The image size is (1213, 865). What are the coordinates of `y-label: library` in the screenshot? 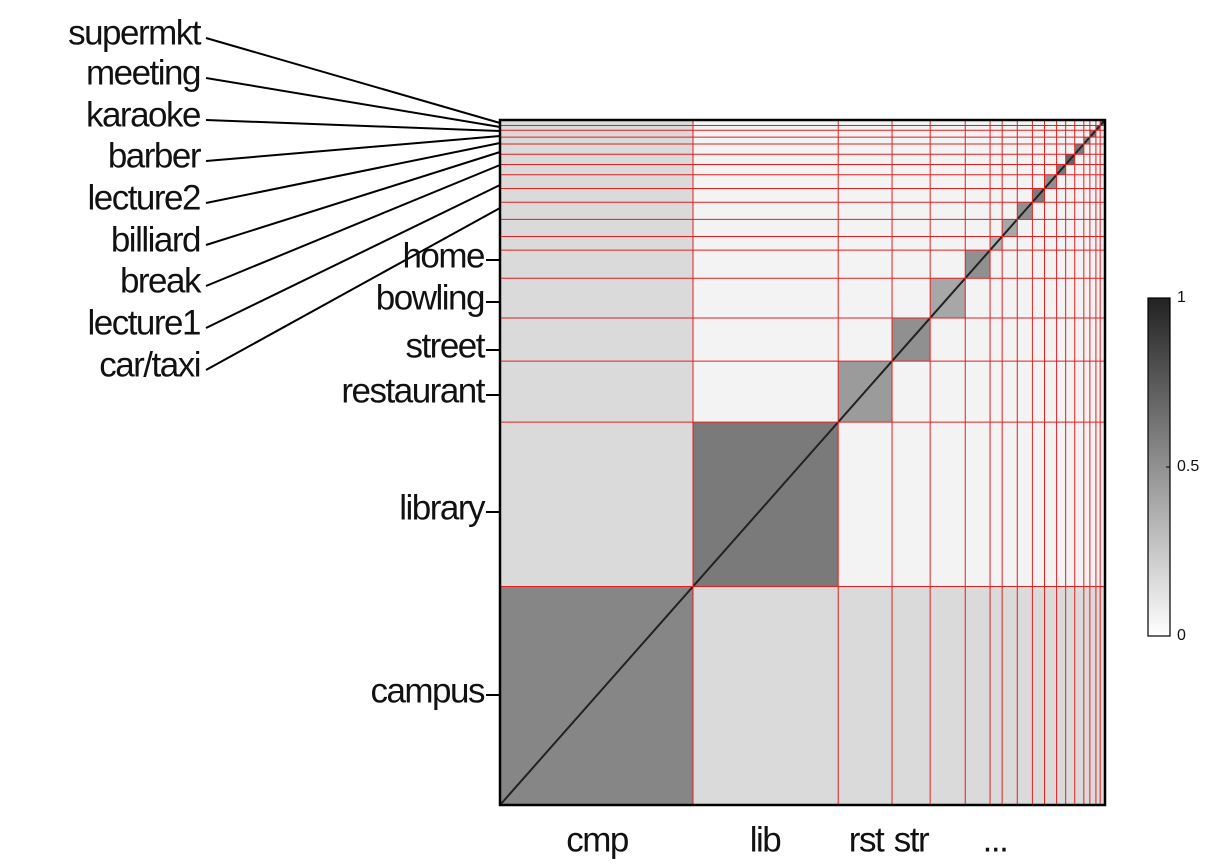 It's located at (442, 507).